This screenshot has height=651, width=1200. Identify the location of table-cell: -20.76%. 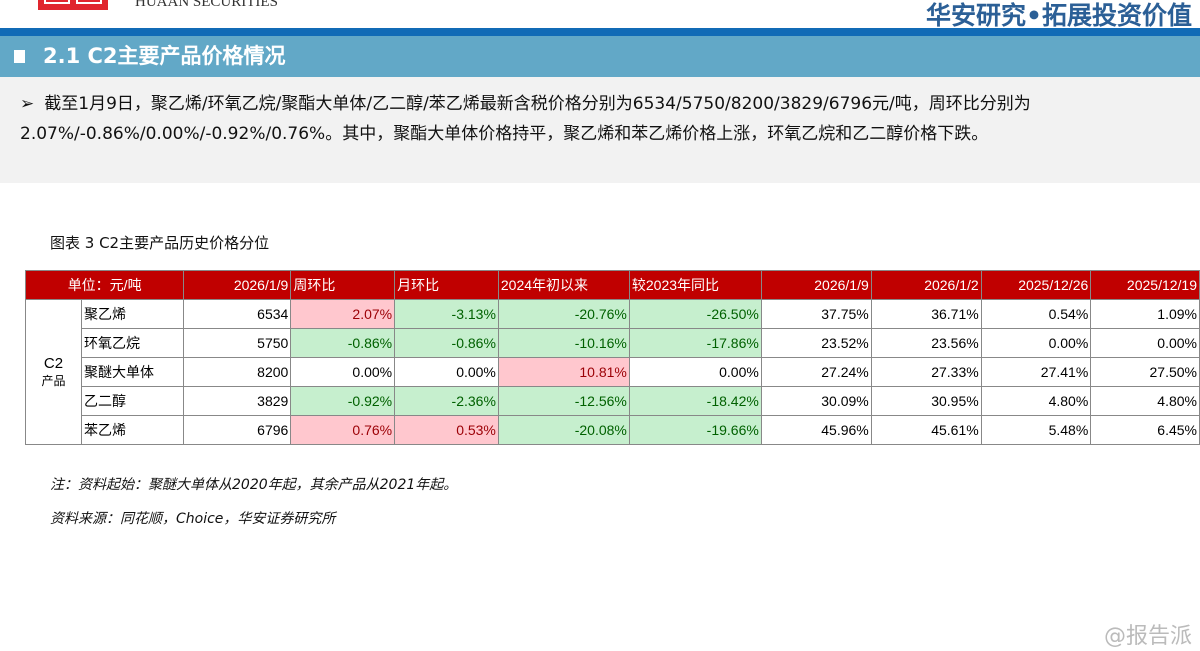
(563, 314).